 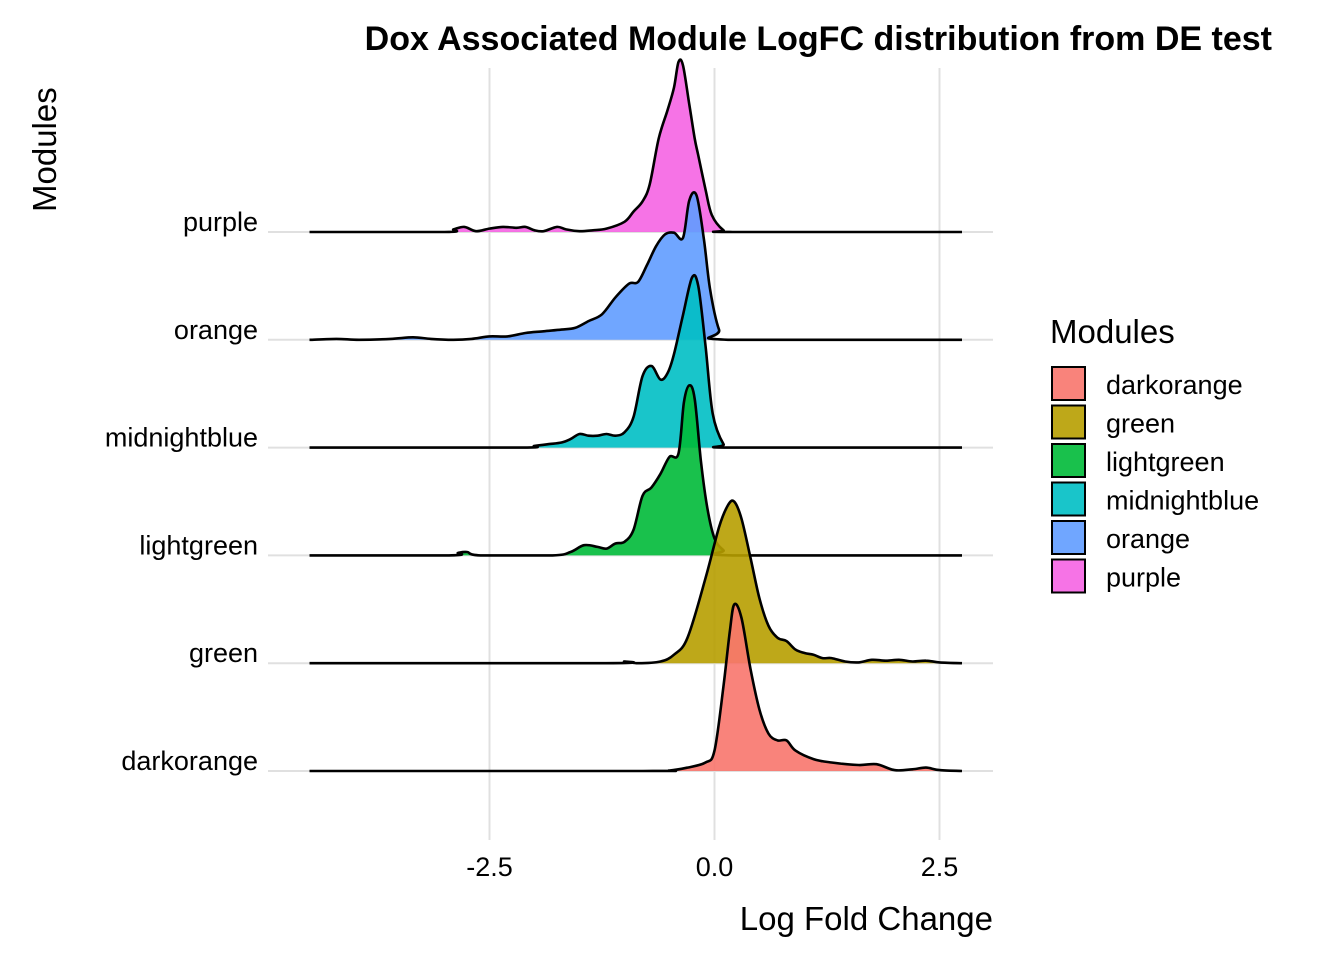 I want to click on ridge-outline-orange, so click(x=635, y=266).